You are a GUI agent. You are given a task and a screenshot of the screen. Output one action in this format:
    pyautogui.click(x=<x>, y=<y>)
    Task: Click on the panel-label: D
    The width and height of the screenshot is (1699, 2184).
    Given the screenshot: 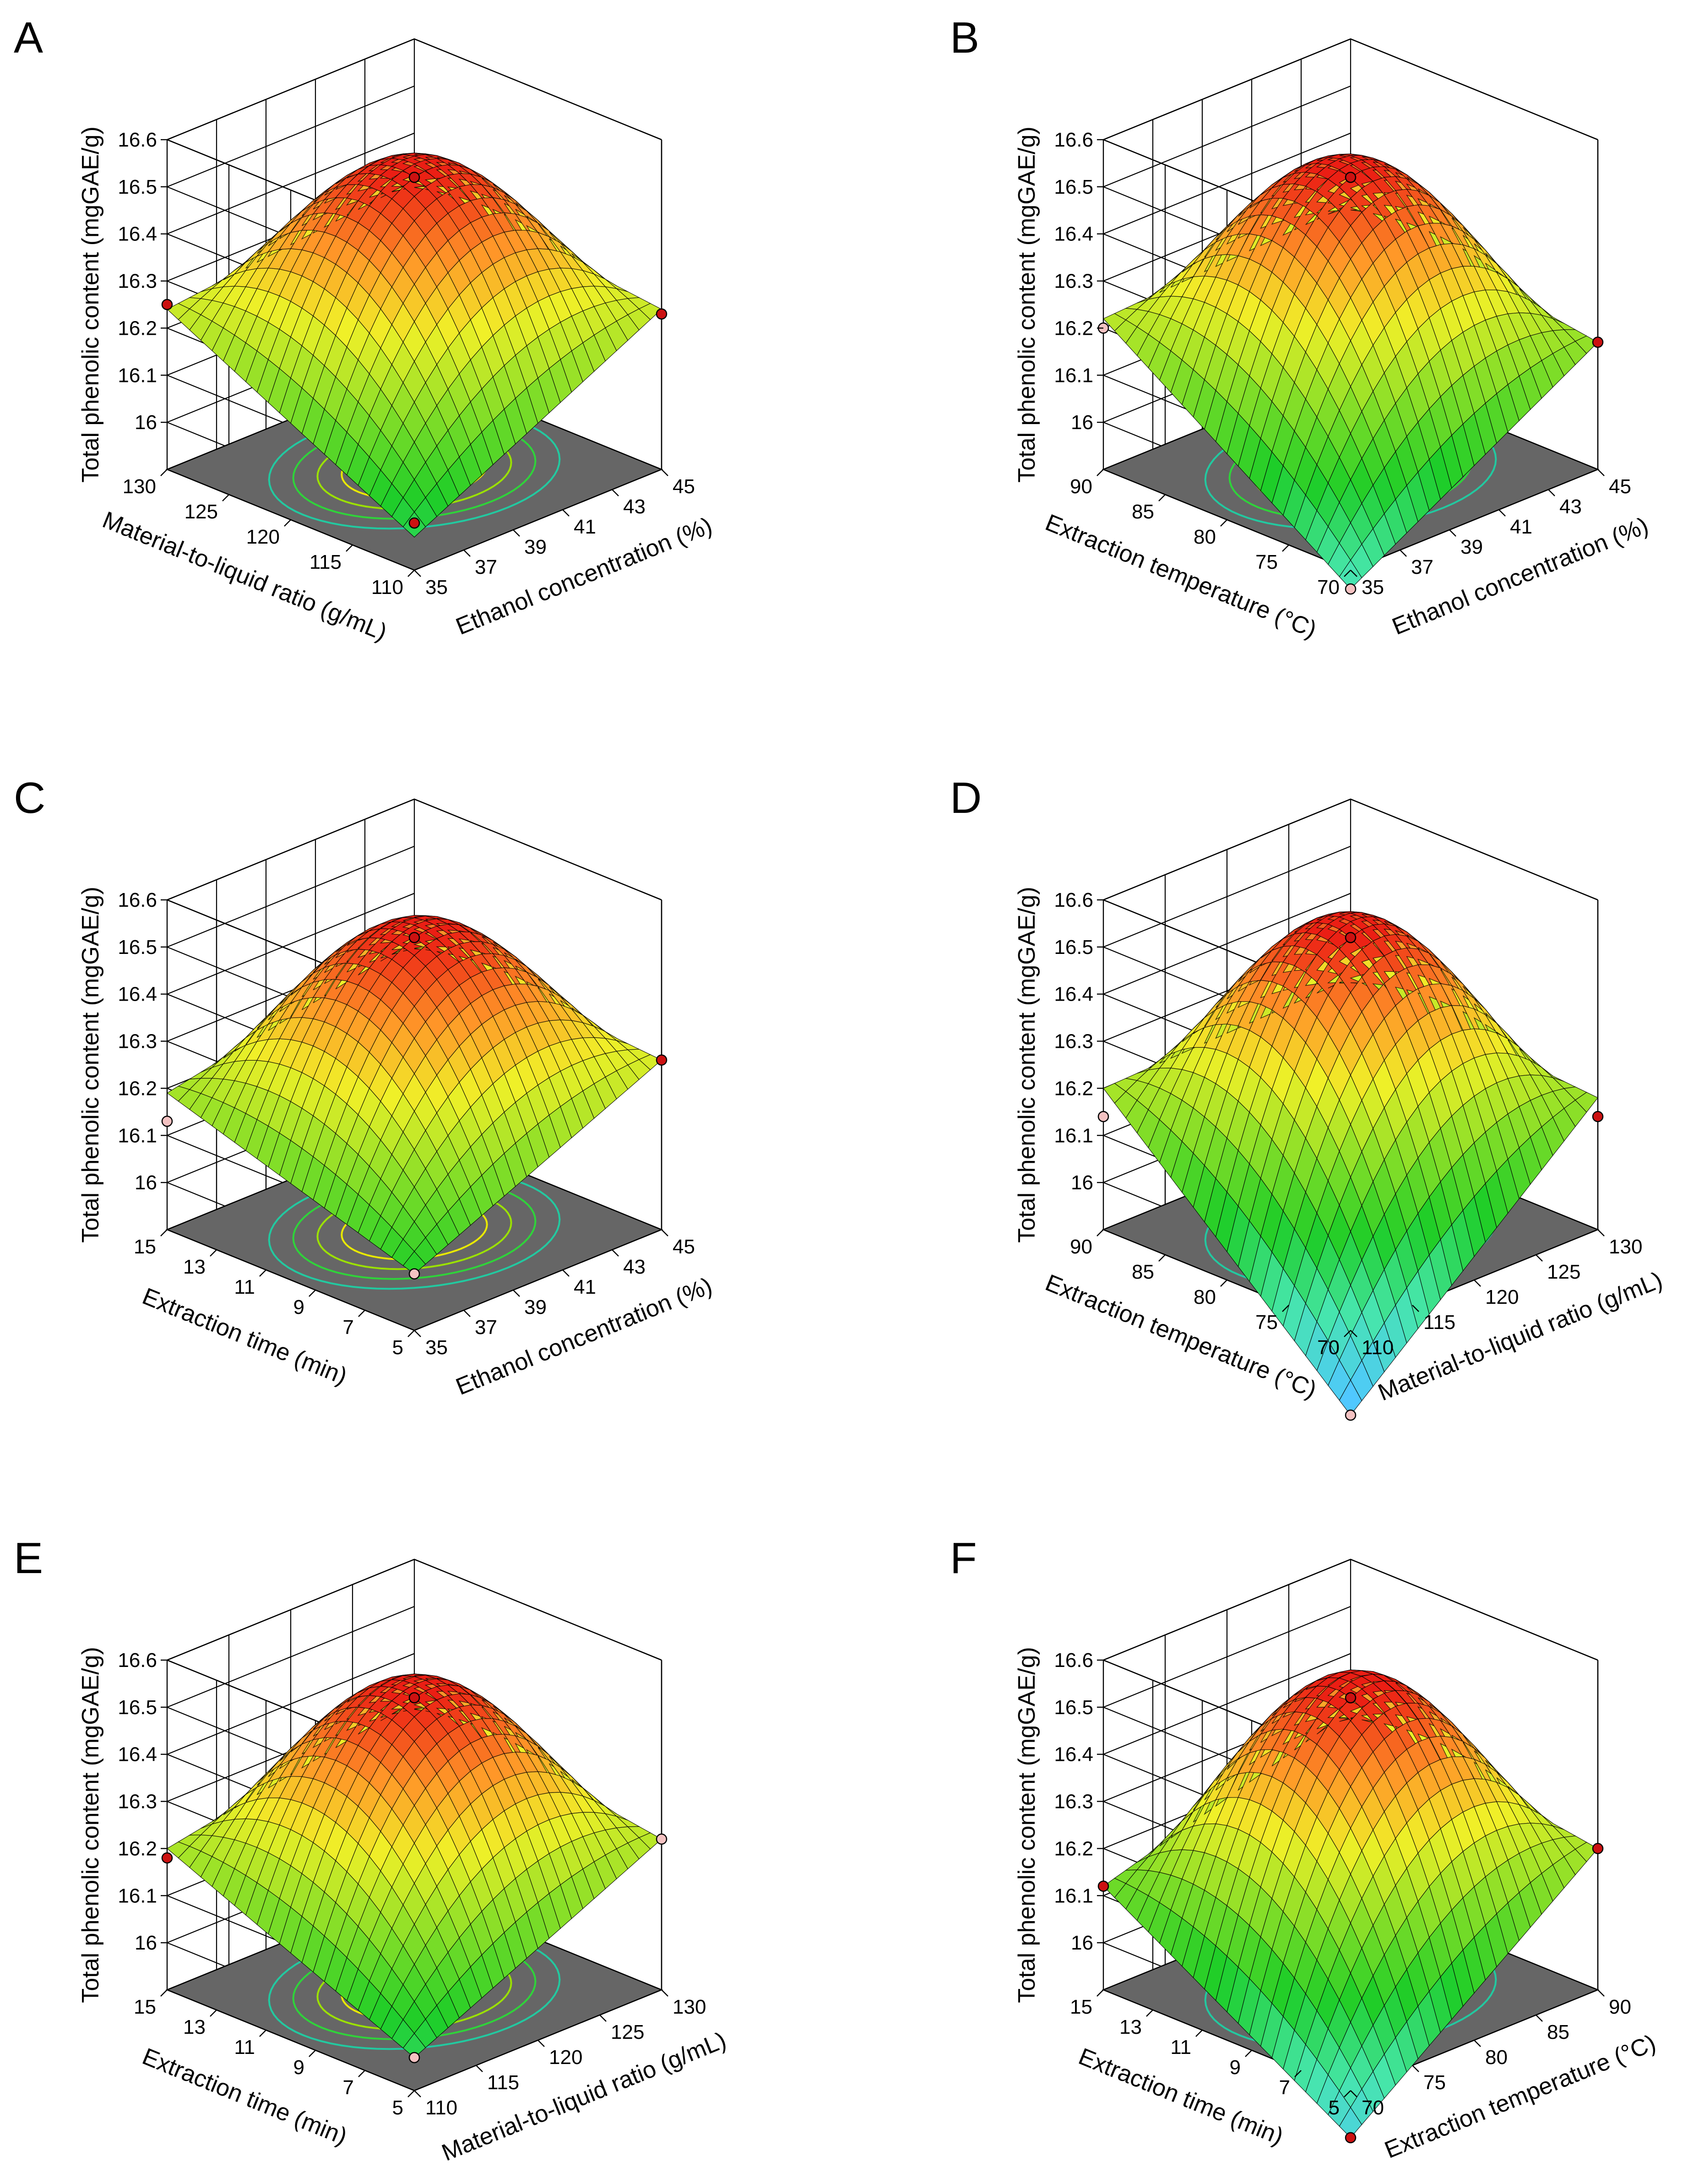 What is the action you would take?
    pyautogui.click(x=966, y=797)
    